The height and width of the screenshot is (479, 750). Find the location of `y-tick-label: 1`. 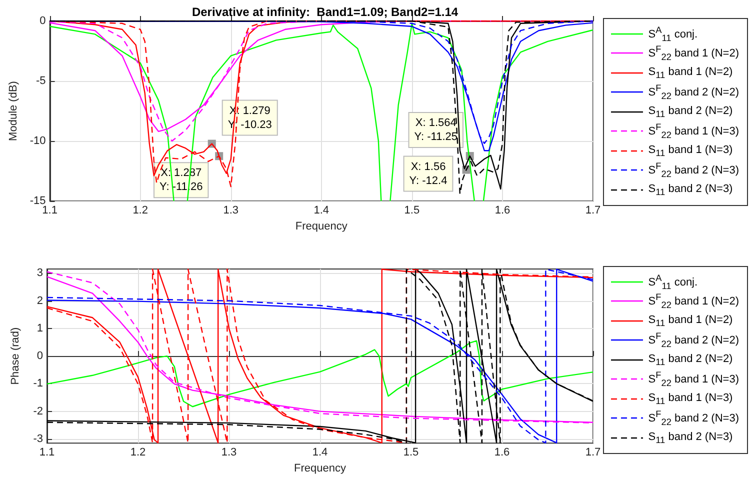

y-tick-label: 1 is located at coordinates (39, 328).